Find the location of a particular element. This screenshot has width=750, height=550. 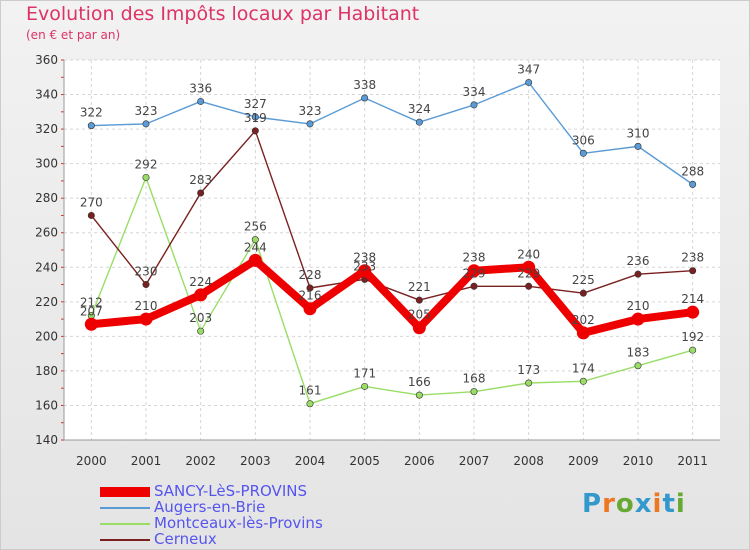

legend-label: SANCY-LèS-PROVINS is located at coordinates (230, 491).